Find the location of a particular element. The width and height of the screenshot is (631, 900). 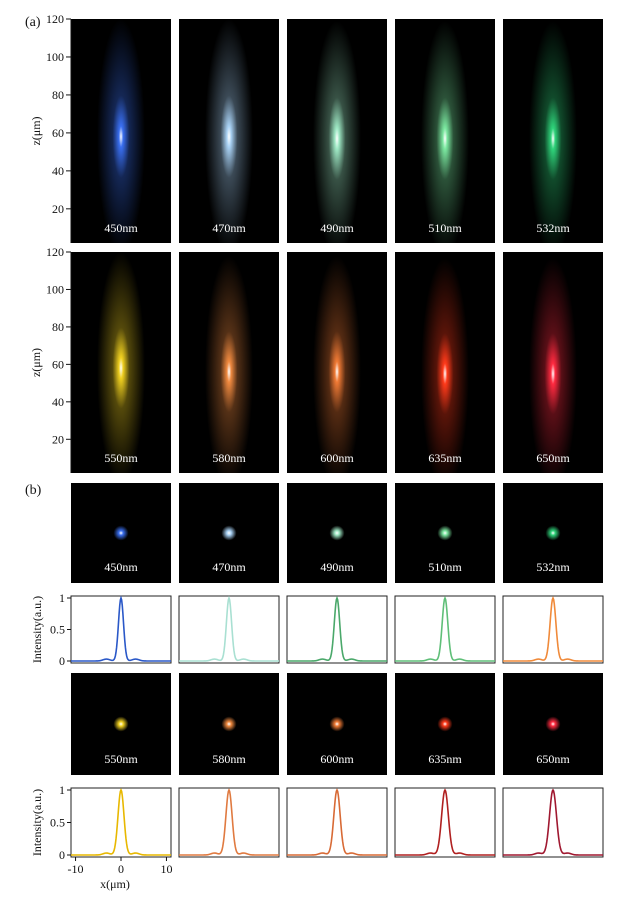

focal-spot-wavelength-label: 600nm is located at coordinates (337, 759).